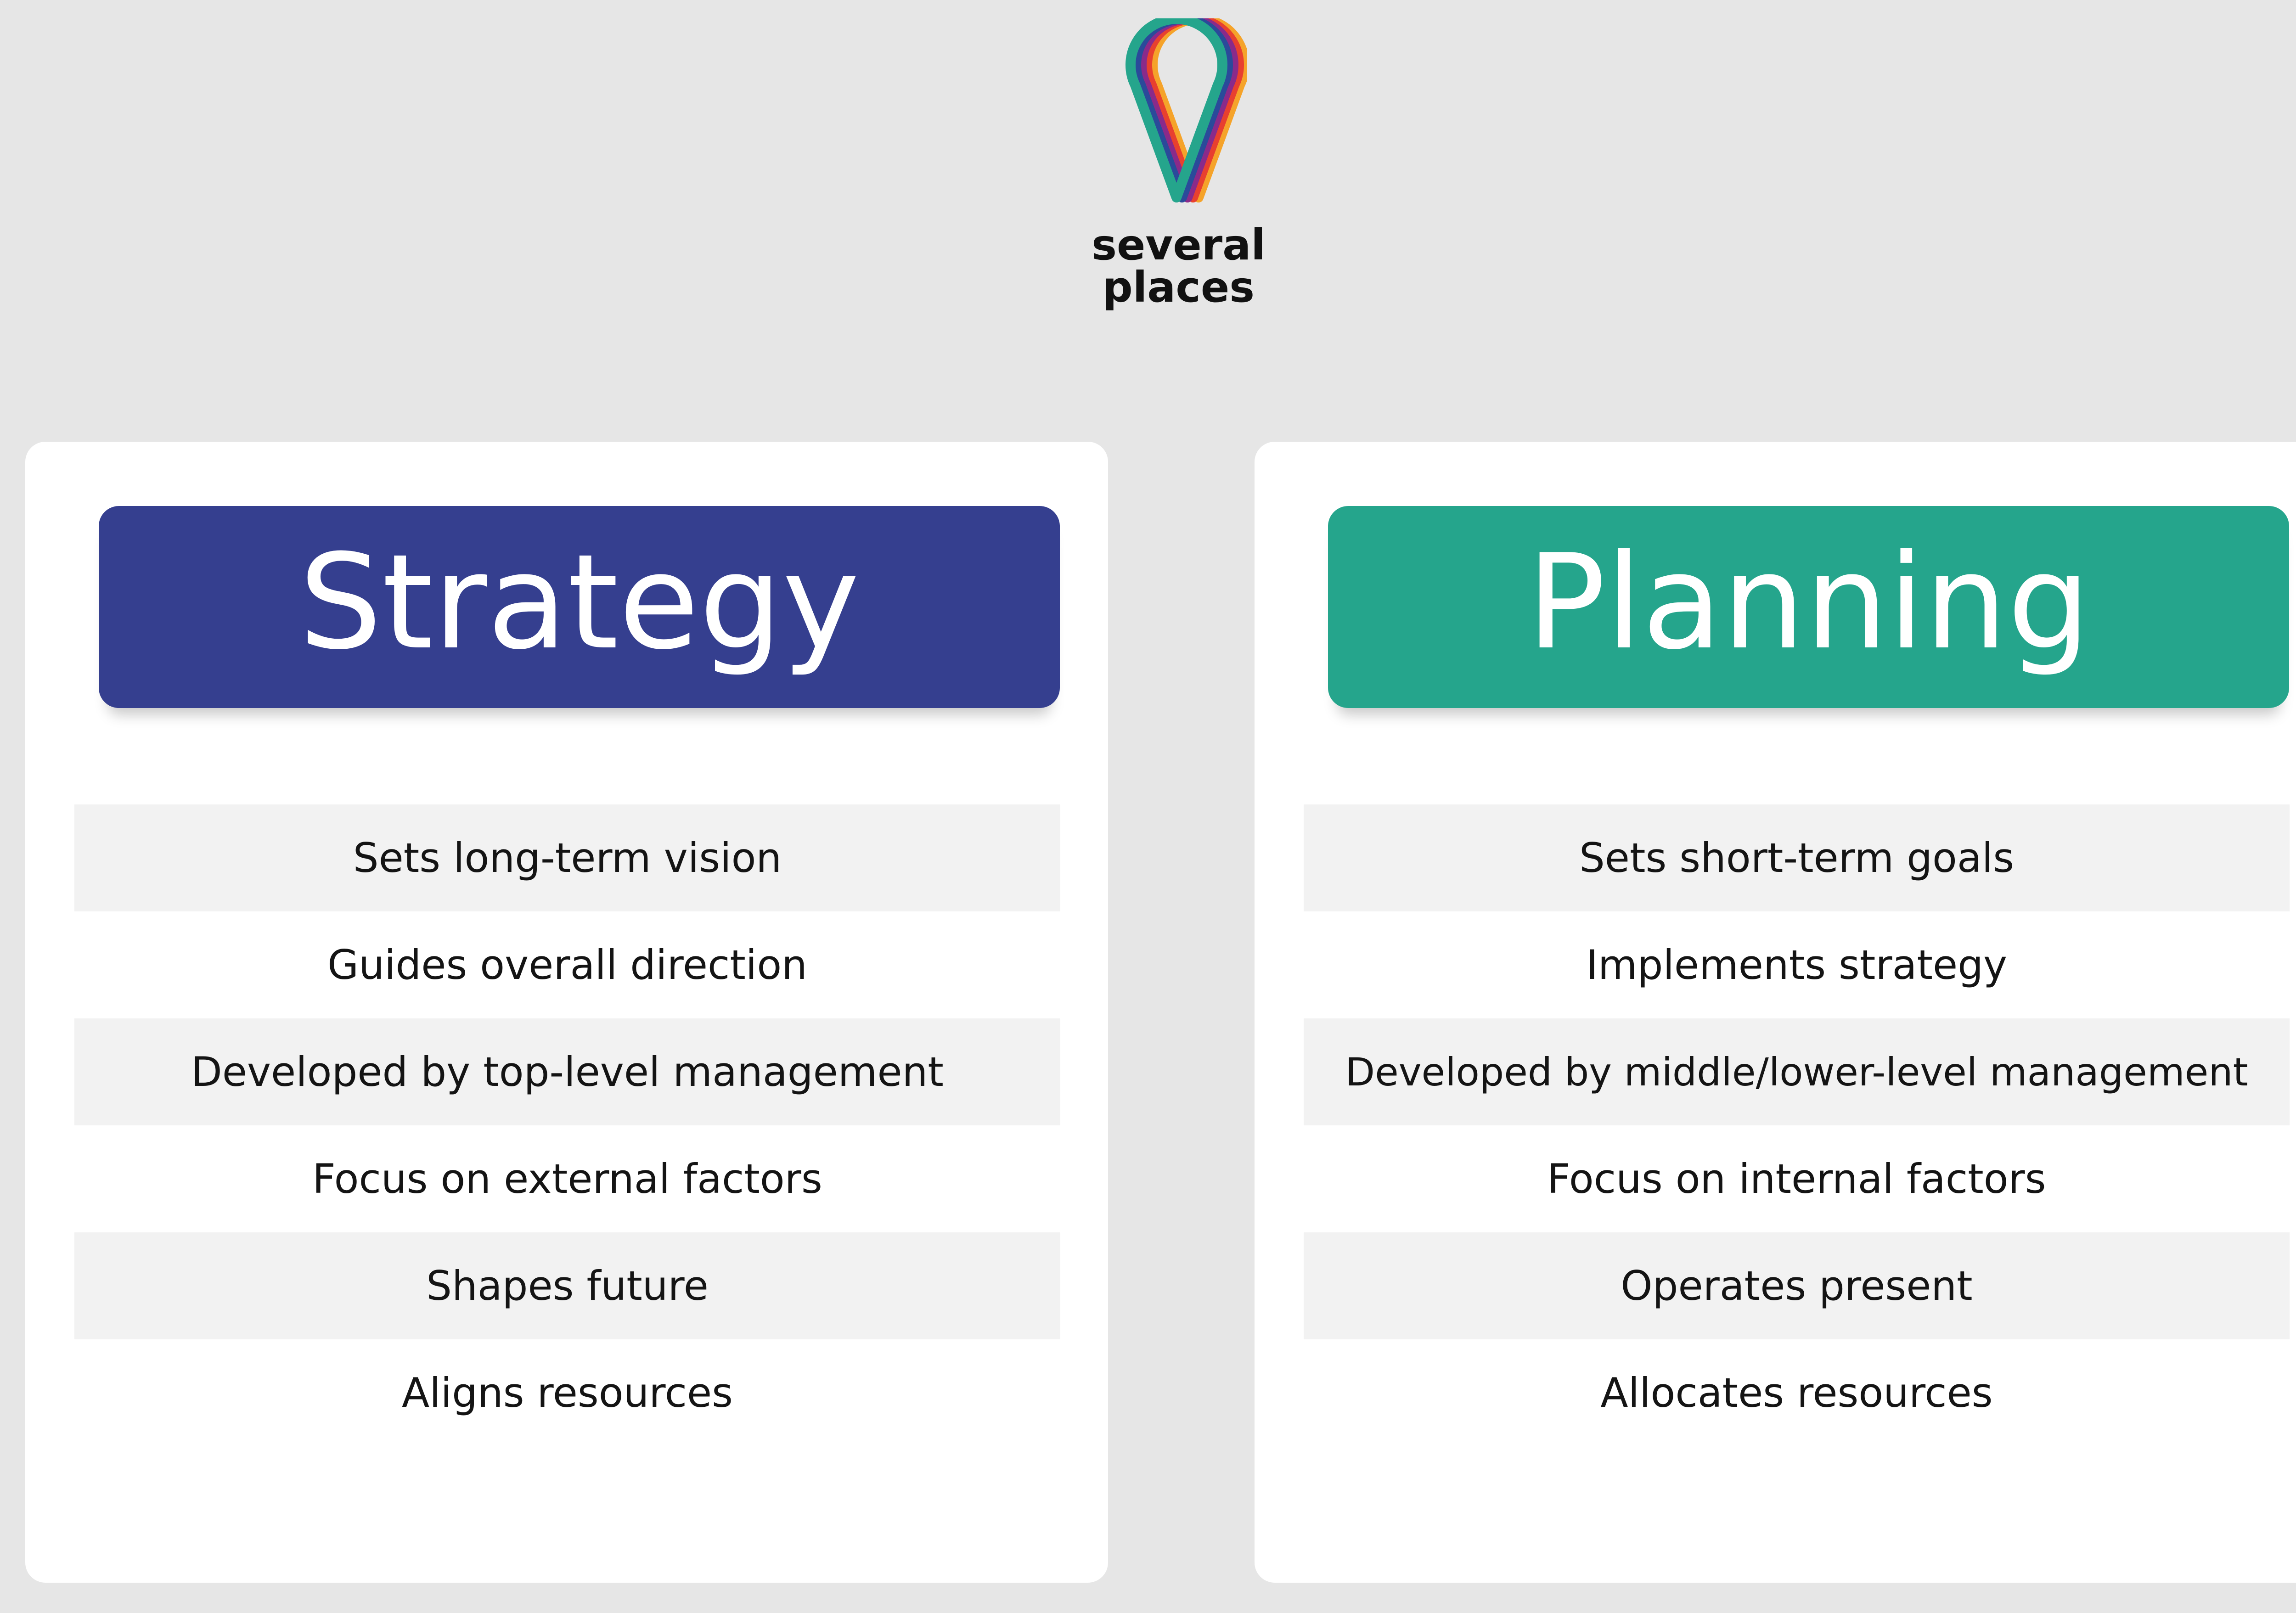 The width and height of the screenshot is (2296, 1613). I want to click on list-item: Operates present, so click(1797, 1286).